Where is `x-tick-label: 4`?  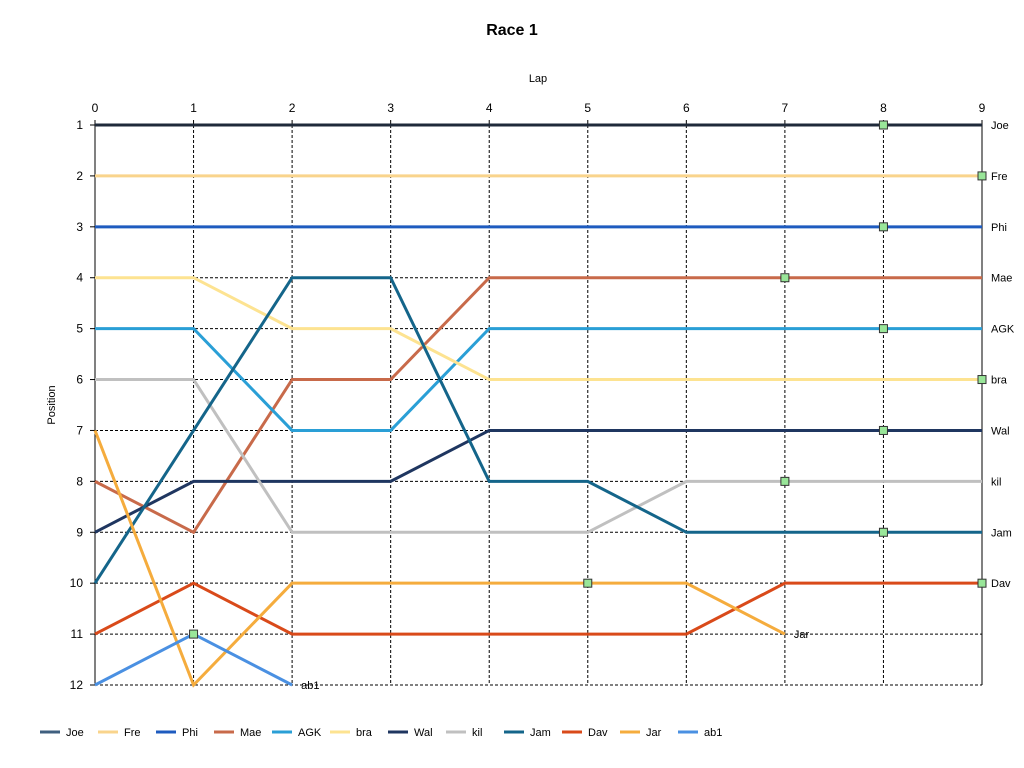
x-tick-label: 4 is located at coordinates (489, 108).